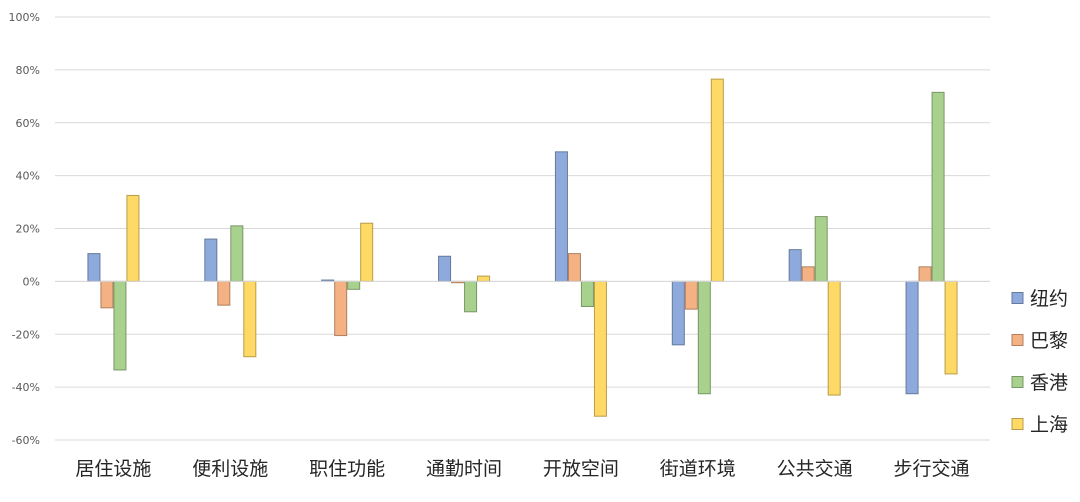  Describe the element at coordinates (31, 281) in the screenshot. I see `y-tick-label: 0%` at that location.